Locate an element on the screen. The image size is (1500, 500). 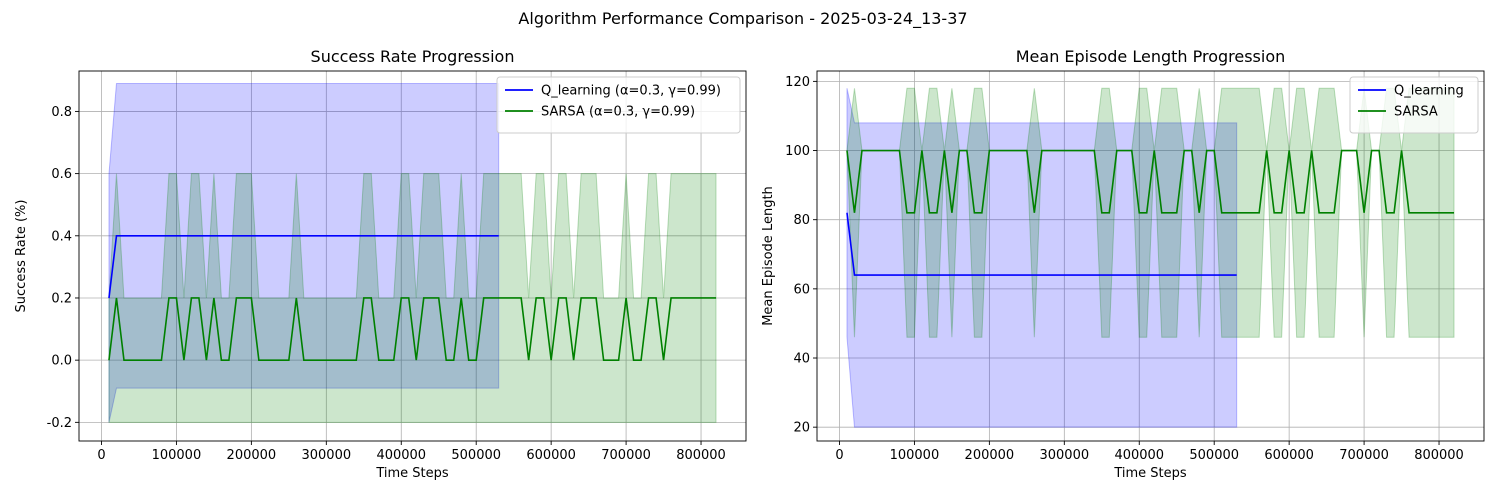
y-tick-label: 20 is located at coordinates (801, 428).